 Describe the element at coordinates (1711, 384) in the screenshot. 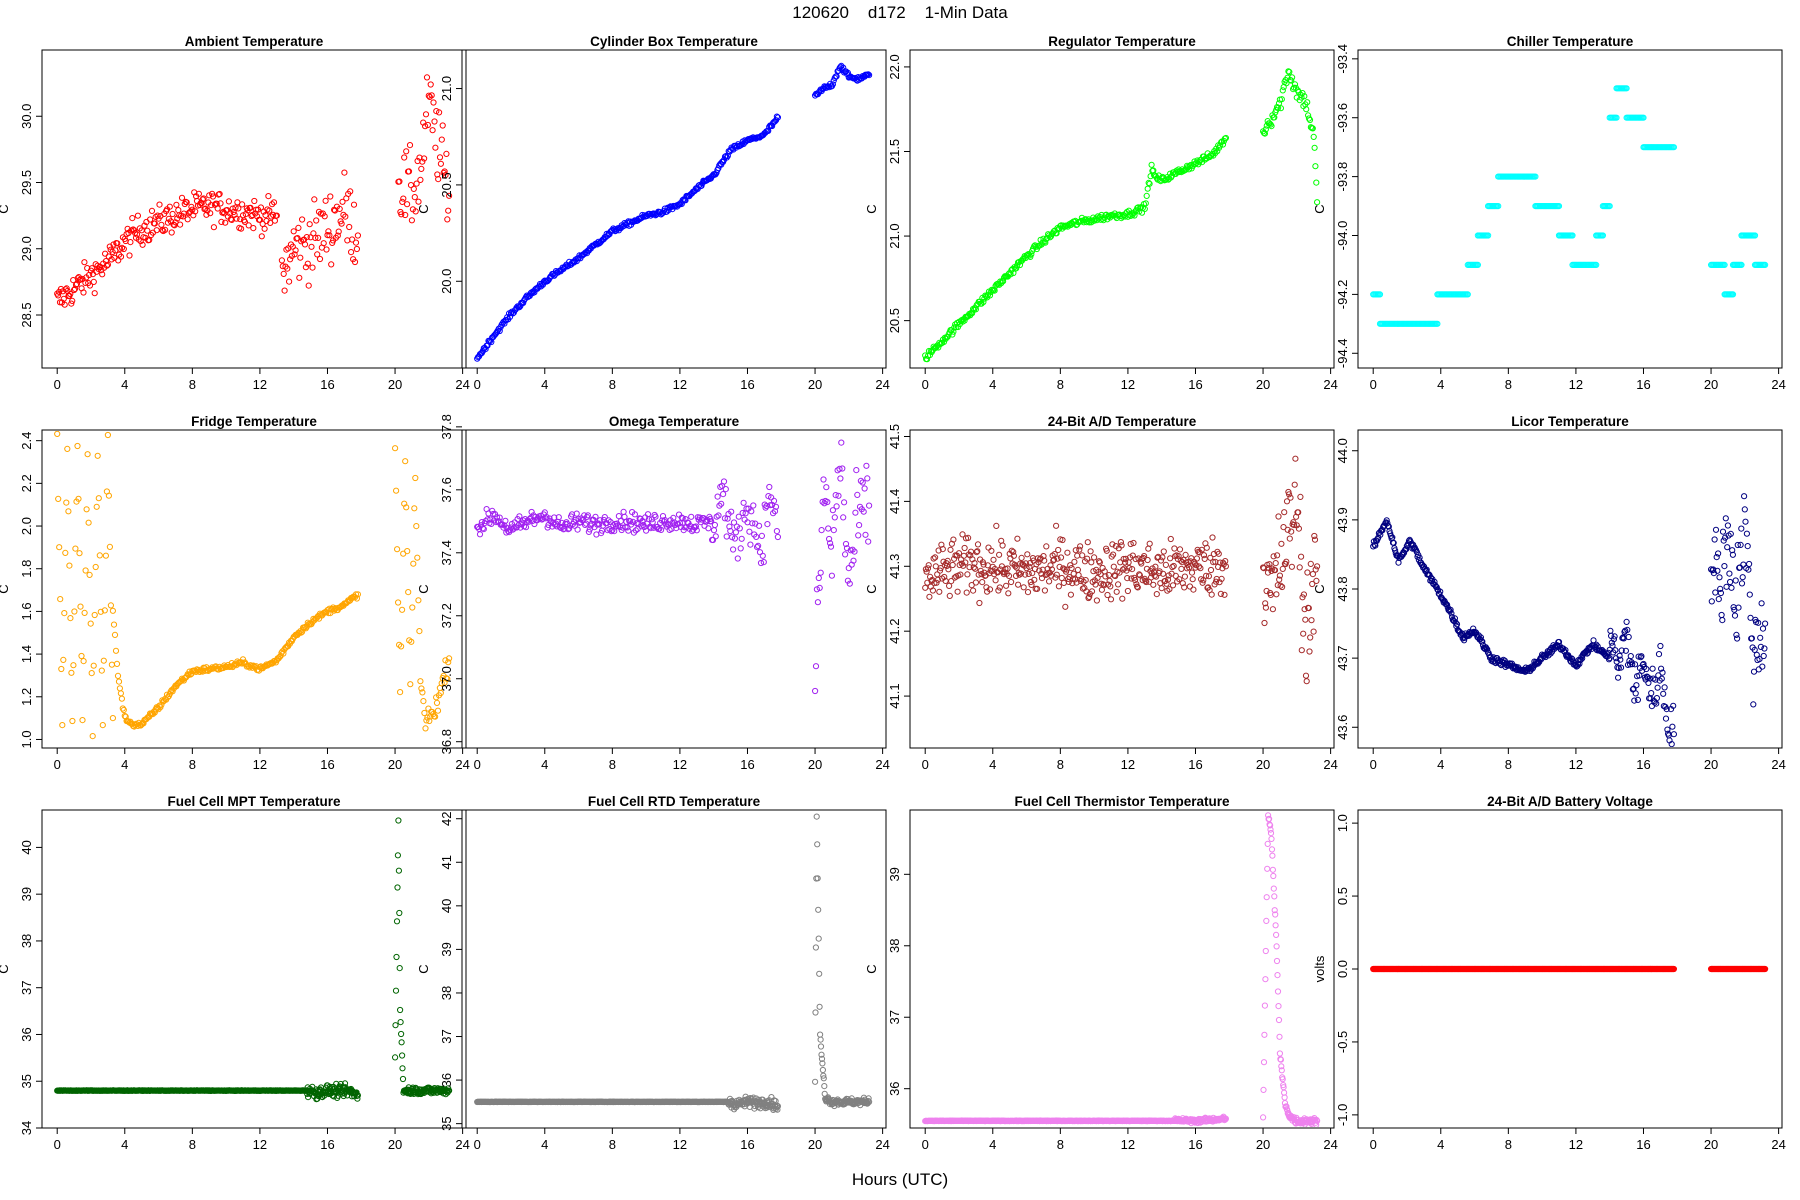

I see `x-tick-label: 20` at that location.